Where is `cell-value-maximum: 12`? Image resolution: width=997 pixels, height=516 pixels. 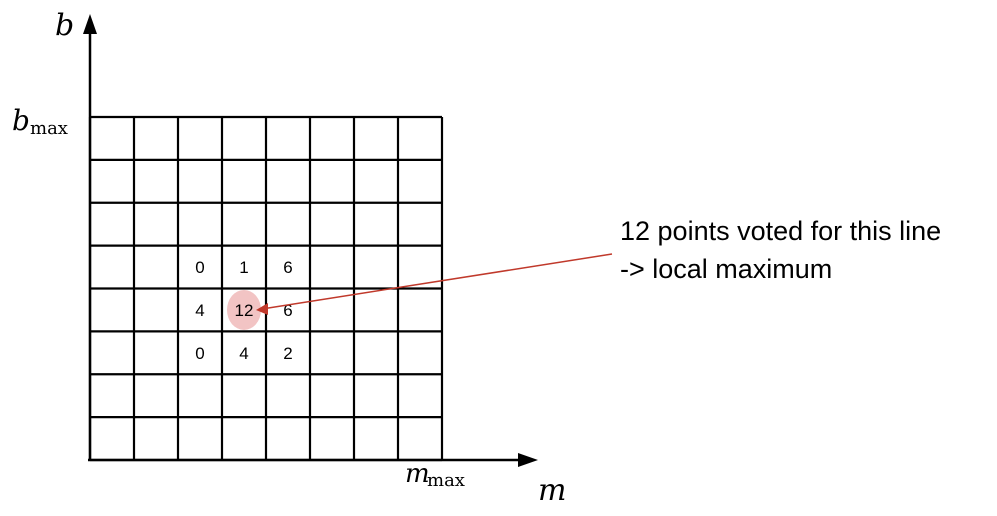 cell-value-maximum: 12 is located at coordinates (244, 310).